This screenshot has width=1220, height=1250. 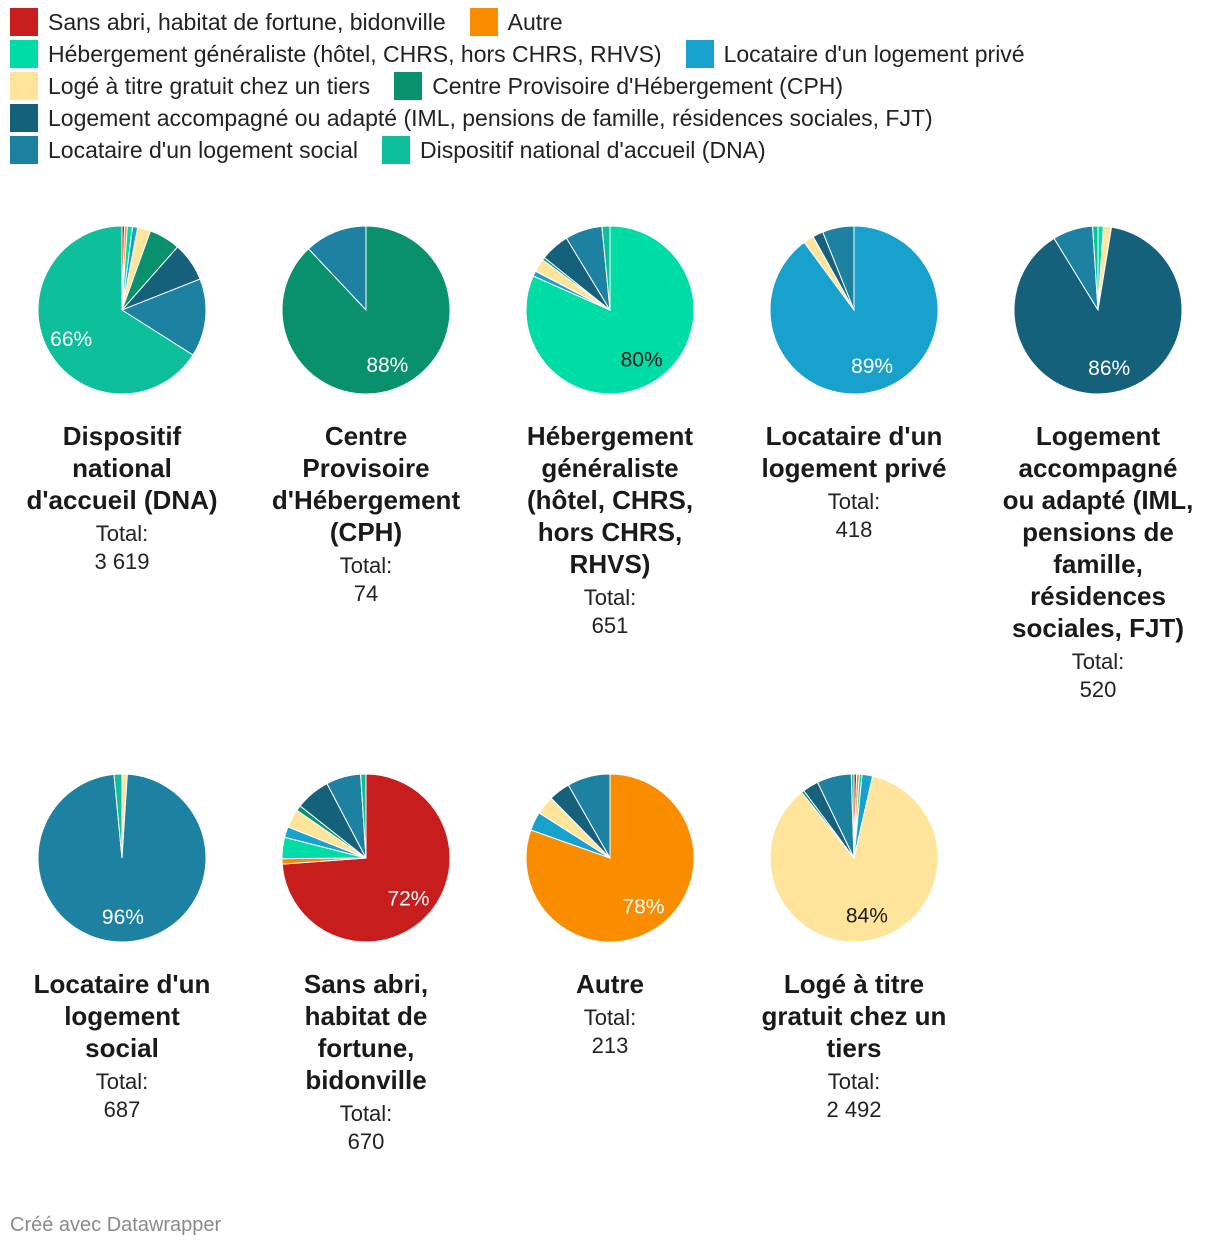 What do you see at coordinates (387, 365) in the screenshot?
I see `pie-percent-label: 88%` at bounding box center [387, 365].